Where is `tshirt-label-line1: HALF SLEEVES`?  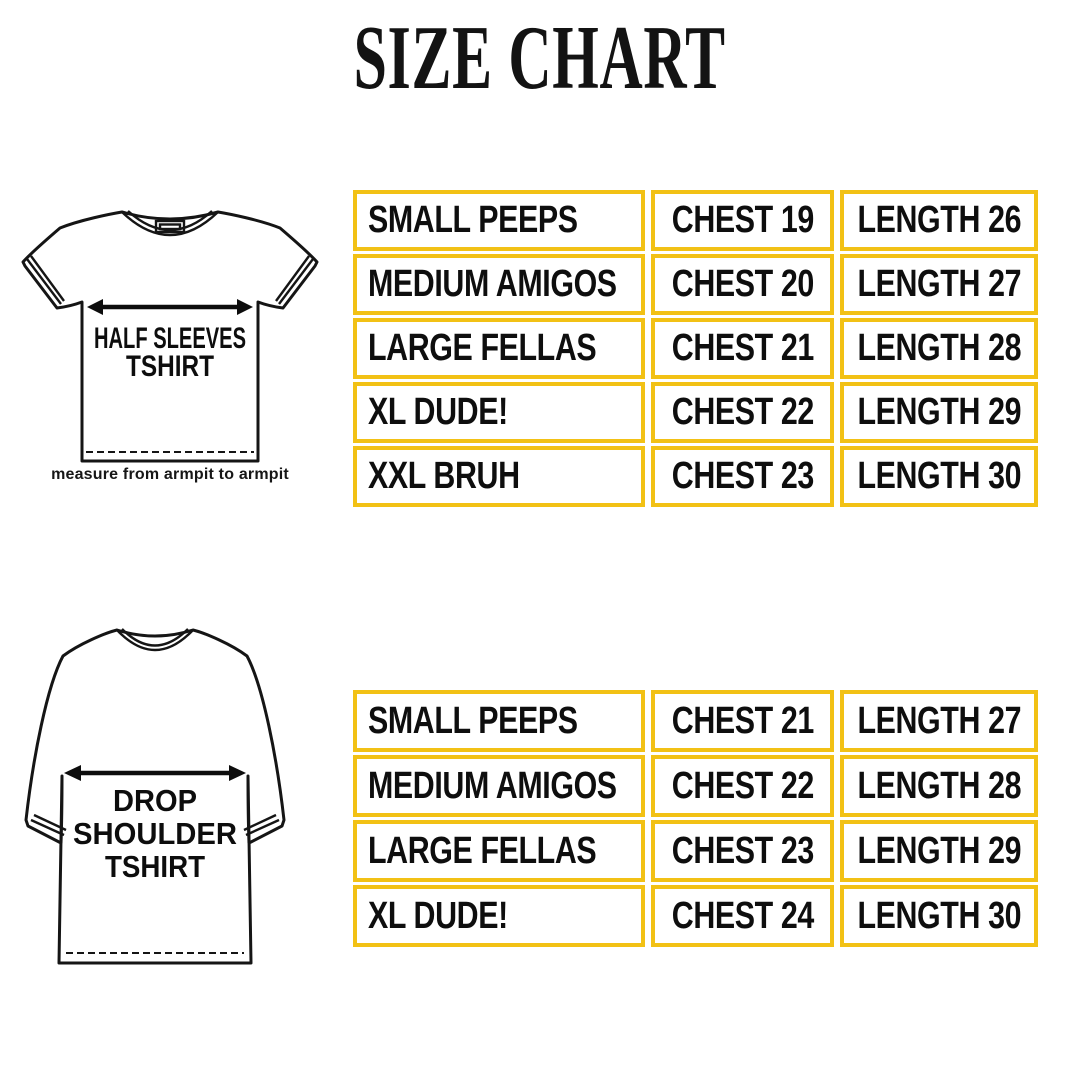
tshirt-label-line1: HALF SLEEVES is located at coordinates (170, 338).